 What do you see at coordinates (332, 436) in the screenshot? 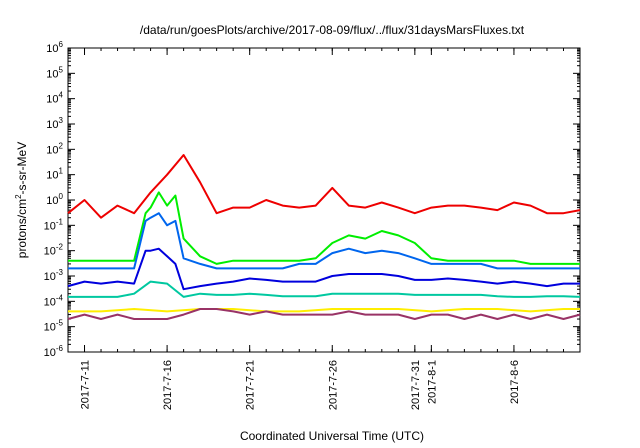
I see `x-axis-label: Coordinated Universal Time (UTC)` at bounding box center [332, 436].